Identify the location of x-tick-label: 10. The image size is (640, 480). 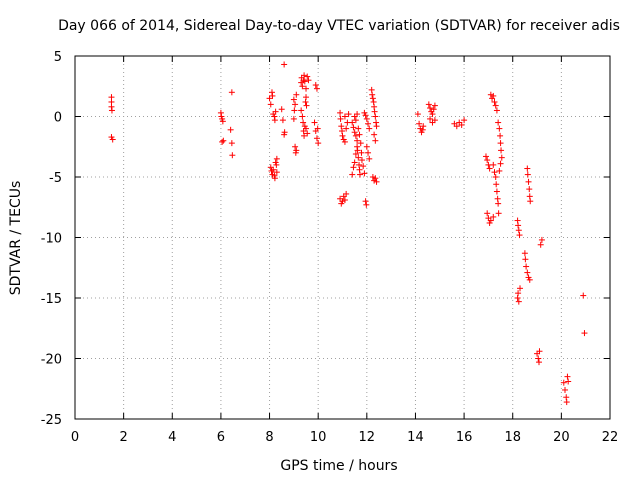
(318, 437).